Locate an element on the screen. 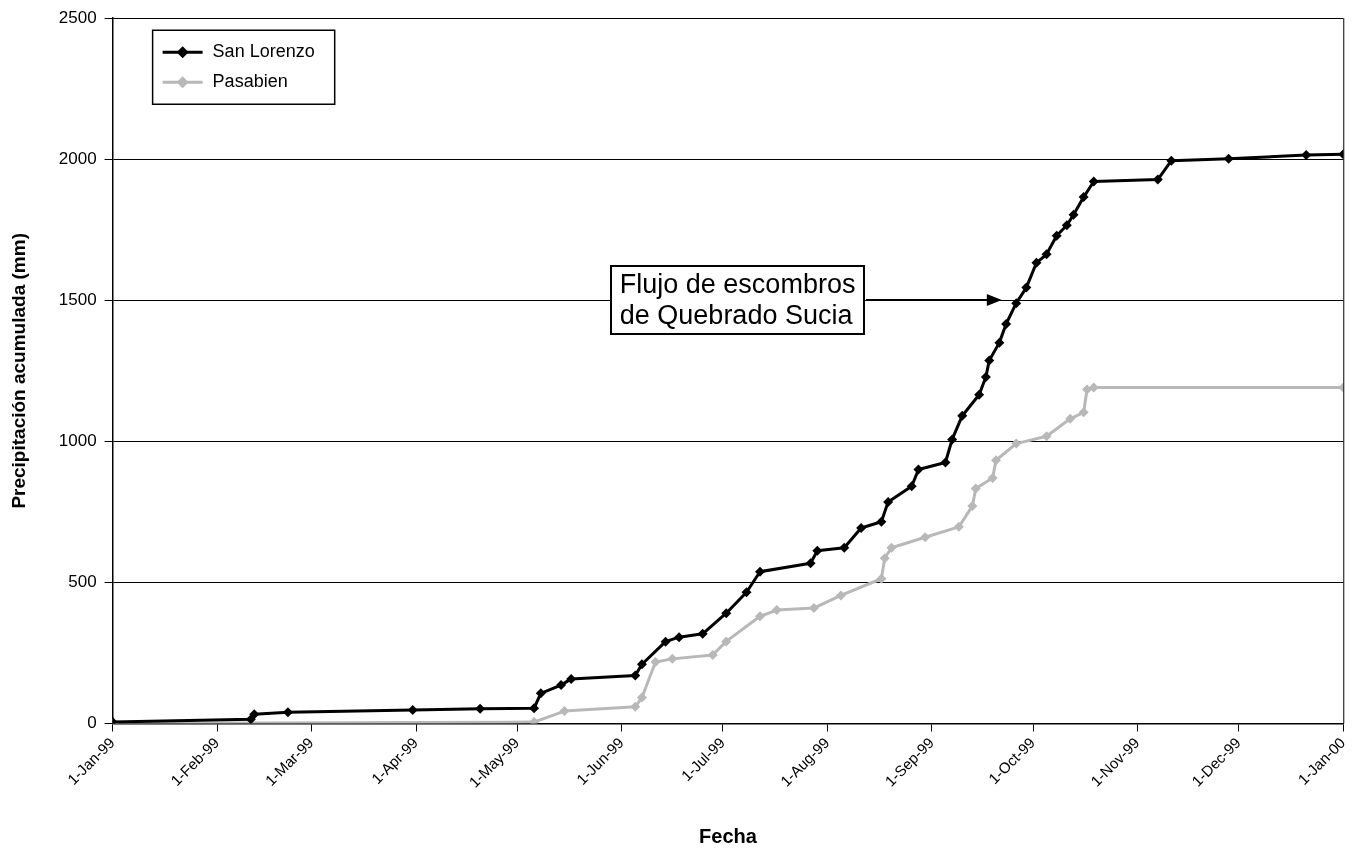 This screenshot has height=861, width=1359. x-axis-title: Fecha is located at coordinates (728, 835).